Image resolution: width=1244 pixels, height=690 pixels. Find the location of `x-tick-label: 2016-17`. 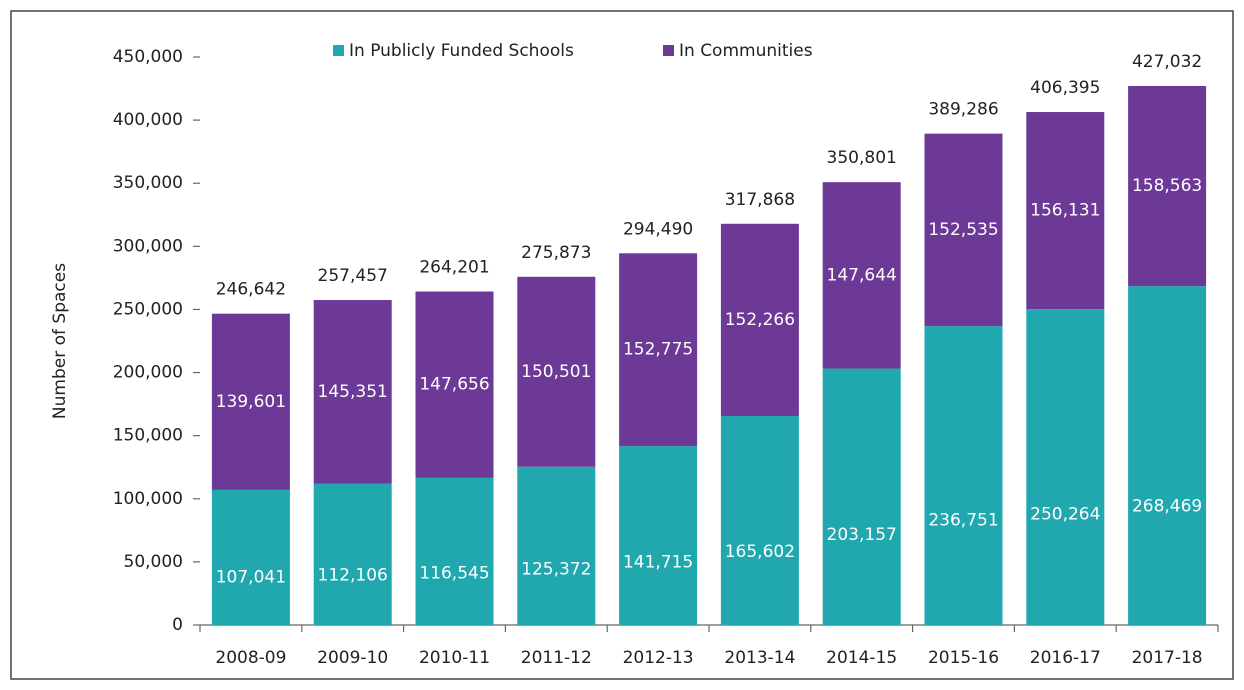

x-tick-label: 2016-17 is located at coordinates (1065, 658).